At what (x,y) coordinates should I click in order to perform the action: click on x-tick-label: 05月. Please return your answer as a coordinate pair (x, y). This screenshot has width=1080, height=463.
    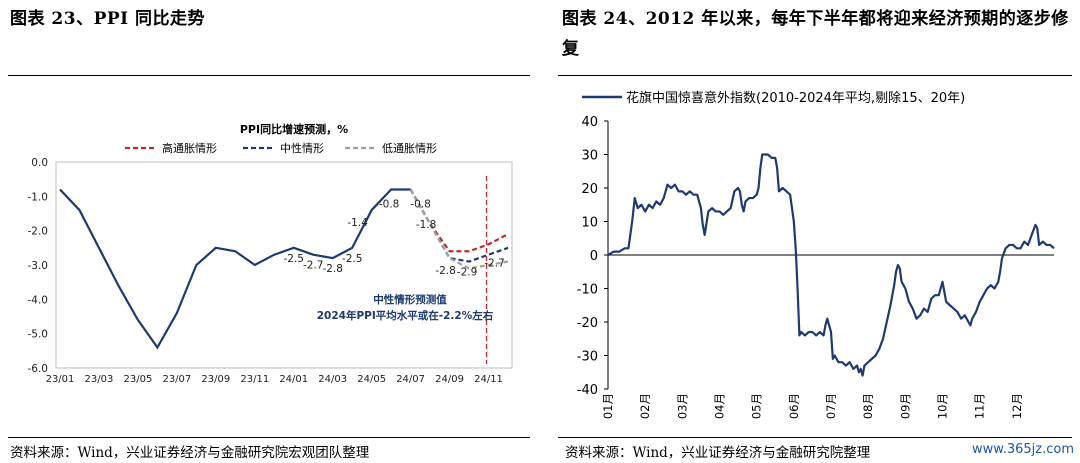
    Looking at the image, I should click on (757, 406).